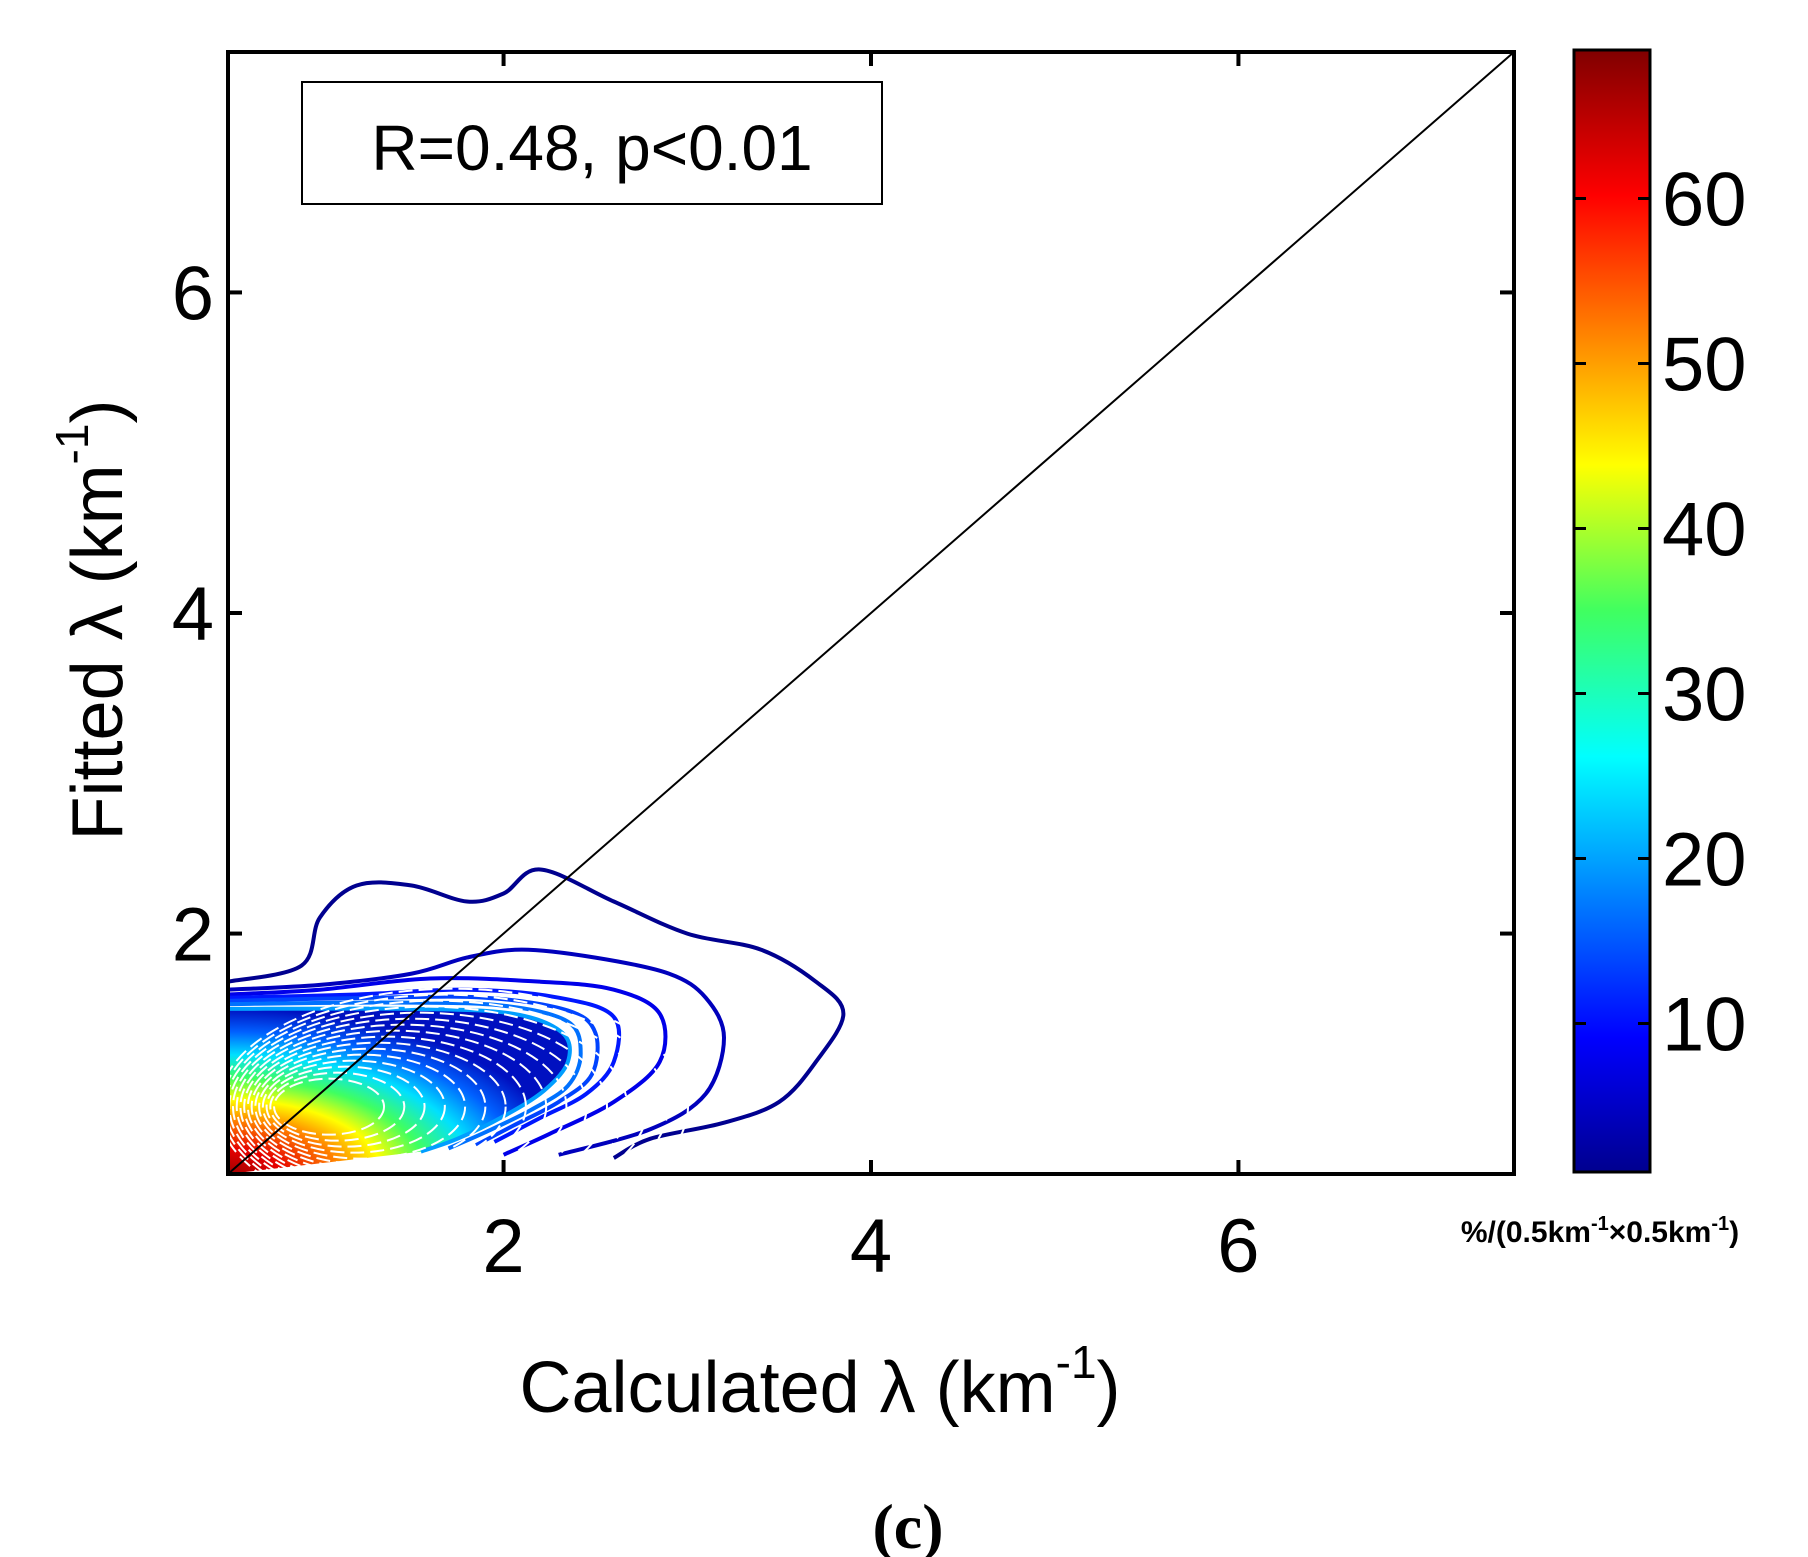  What do you see at coordinates (1704, 530) in the screenshot?
I see `colorbar-tick-label: 40` at bounding box center [1704, 530].